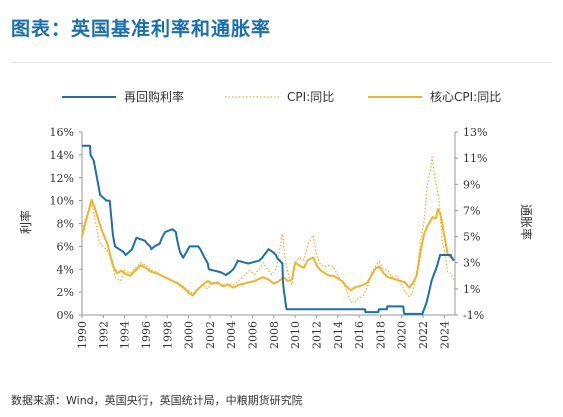  What do you see at coordinates (281, 62) in the screenshot?
I see `title-divider` at bounding box center [281, 62].